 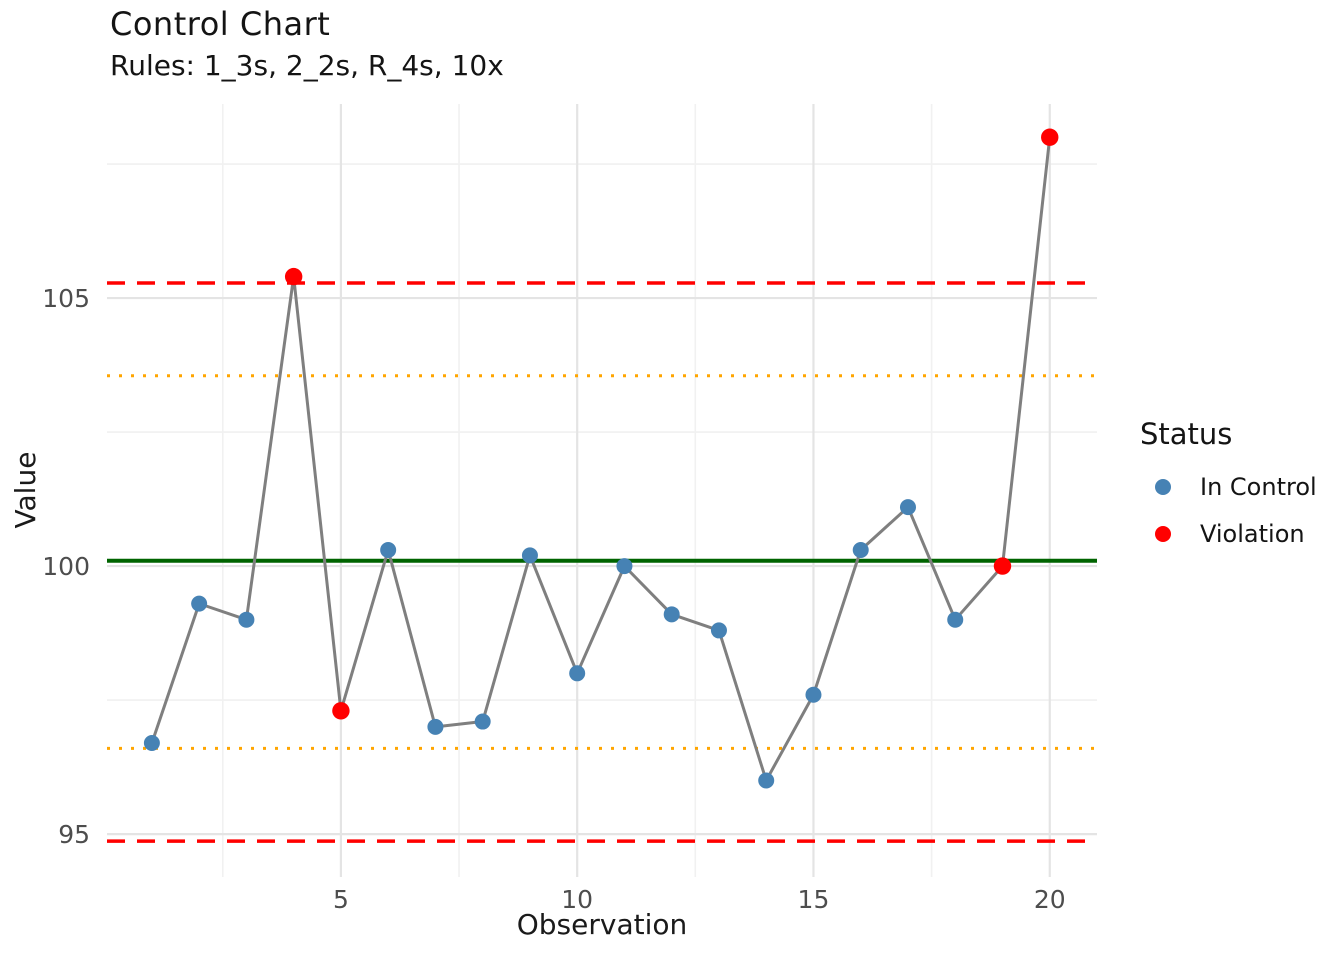 I want to click on data-point-7-in_control, so click(x=435, y=726).